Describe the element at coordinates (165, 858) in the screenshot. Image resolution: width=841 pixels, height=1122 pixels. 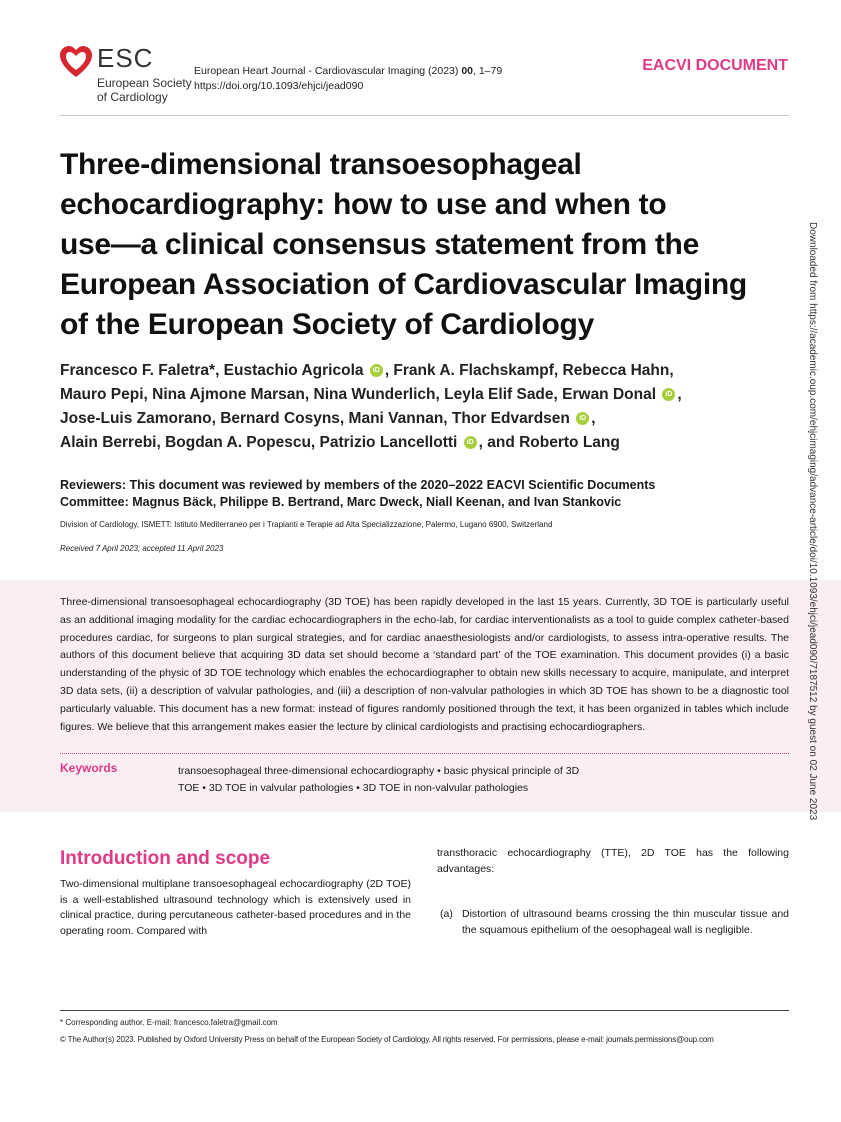
I see `section-heading: Introduction and scope` at that location.